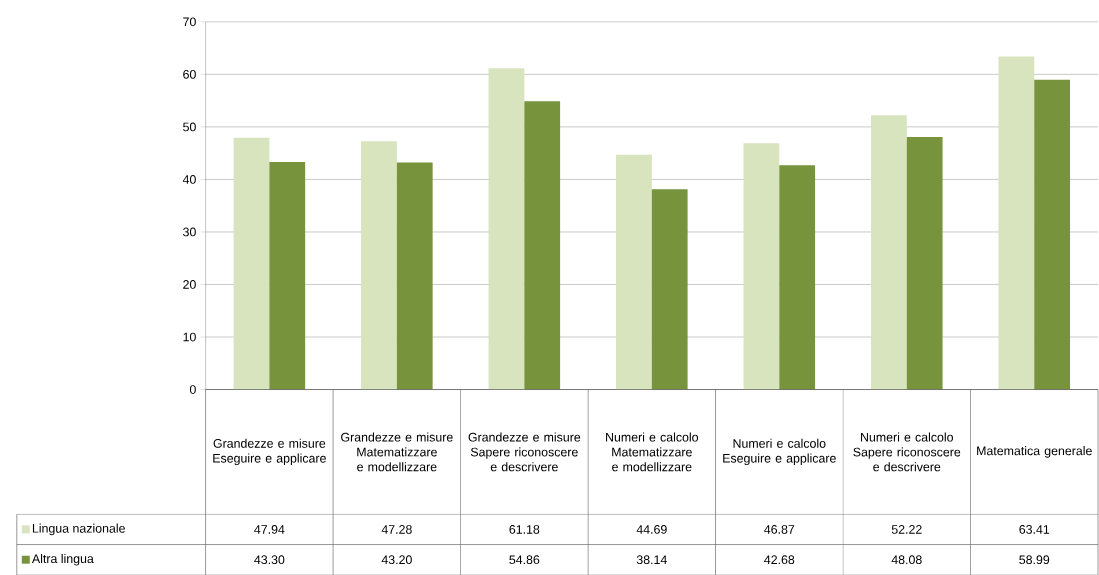 The width and height of the screenshot is (1099, 575). Describe the element at coordinates (1034, 529) in the screenshot. I see `data-label: 63.41` at that location.